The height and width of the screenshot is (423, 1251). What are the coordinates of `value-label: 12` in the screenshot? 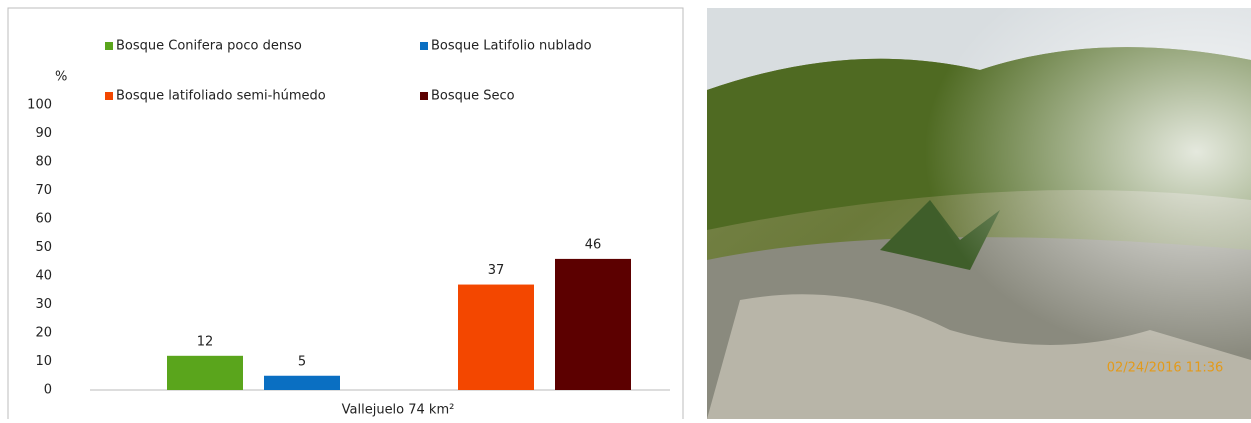 It's located at (205, 341).